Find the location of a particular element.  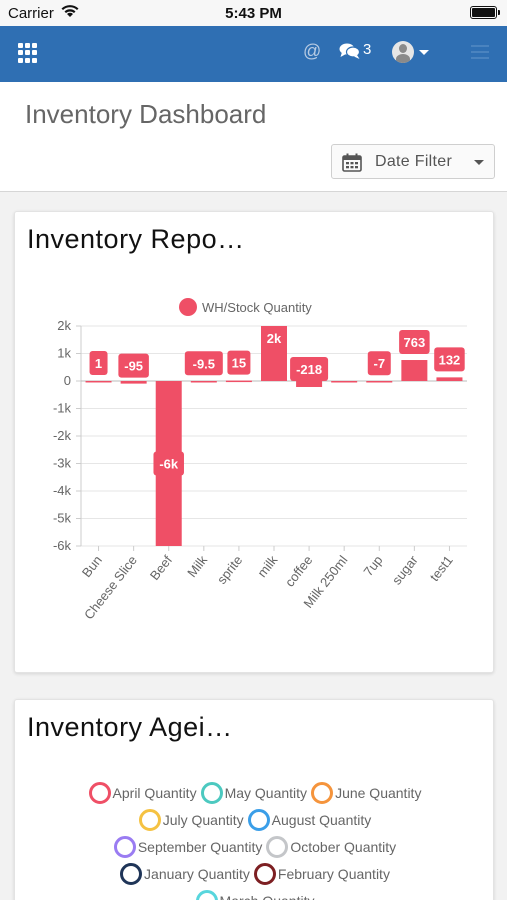

legend-item: September Quantity is located at coordinates (188, 847).